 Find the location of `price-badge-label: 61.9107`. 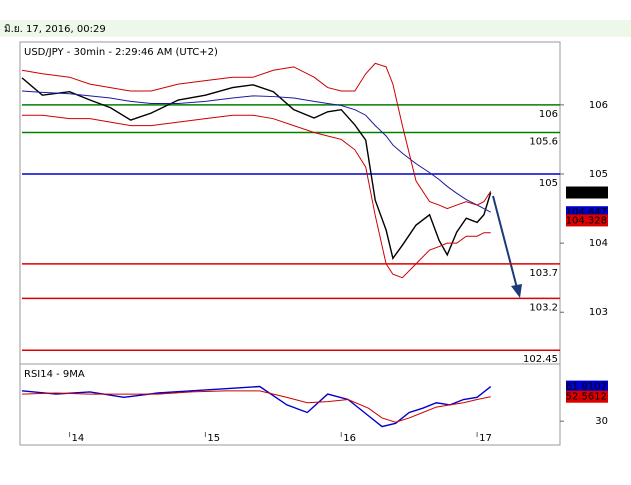

price-badge-label: 61.9107 is located at coordinates (586, 387).